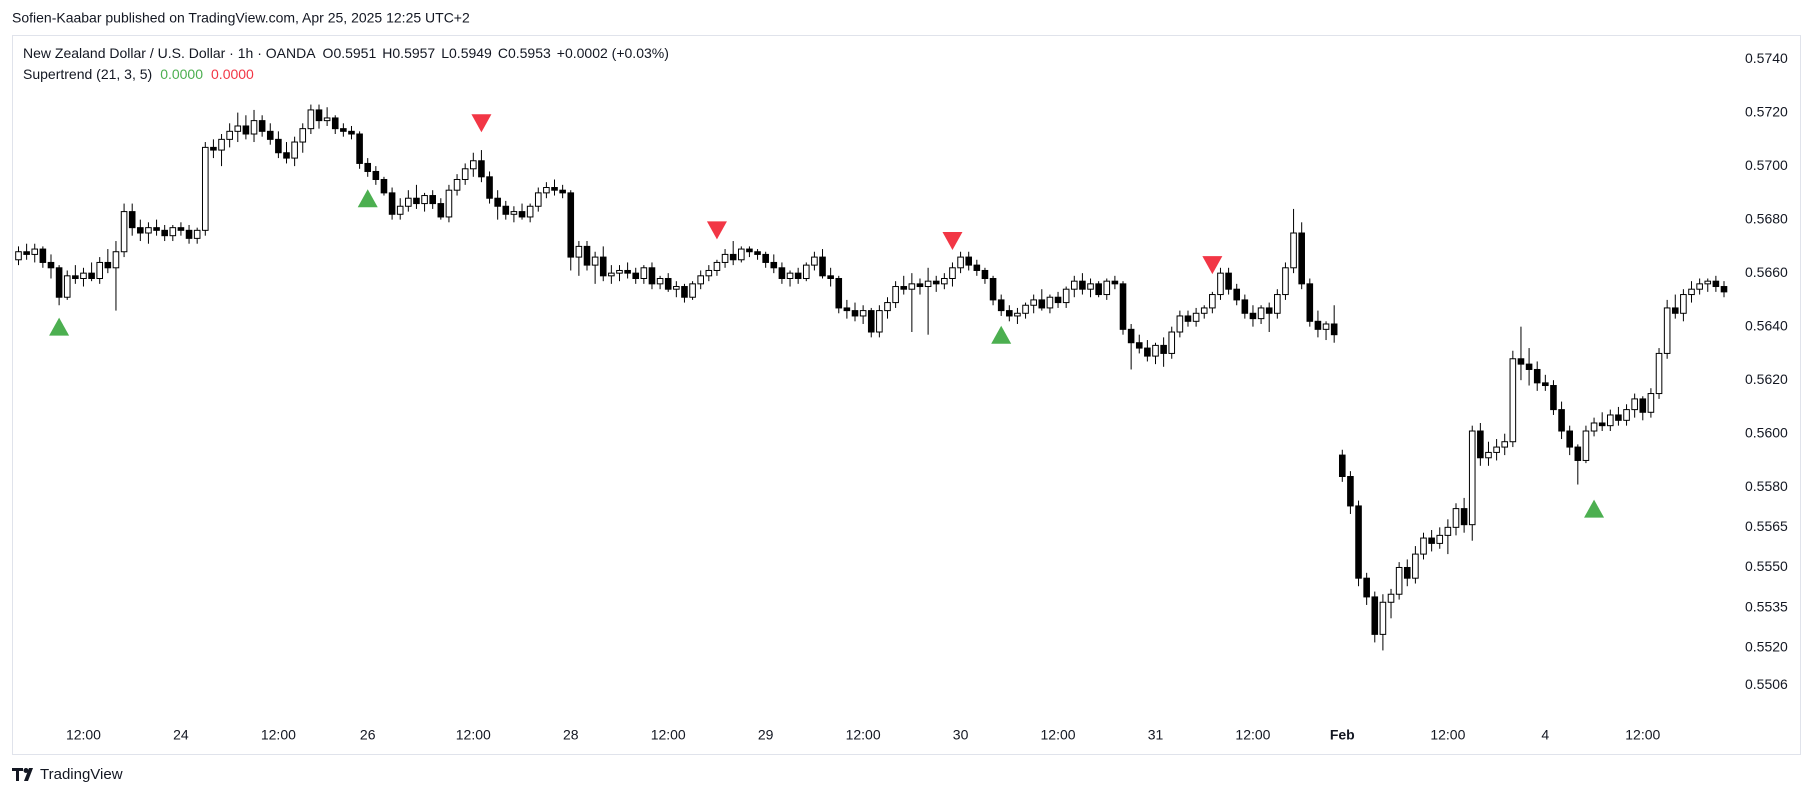 The width and height of the screenshot is (1814, 792). What do you see at coordinates (1766, 111) in the screenshot?
I see `y-tick-label: 0.5720` at bounding box center [1766, 111].